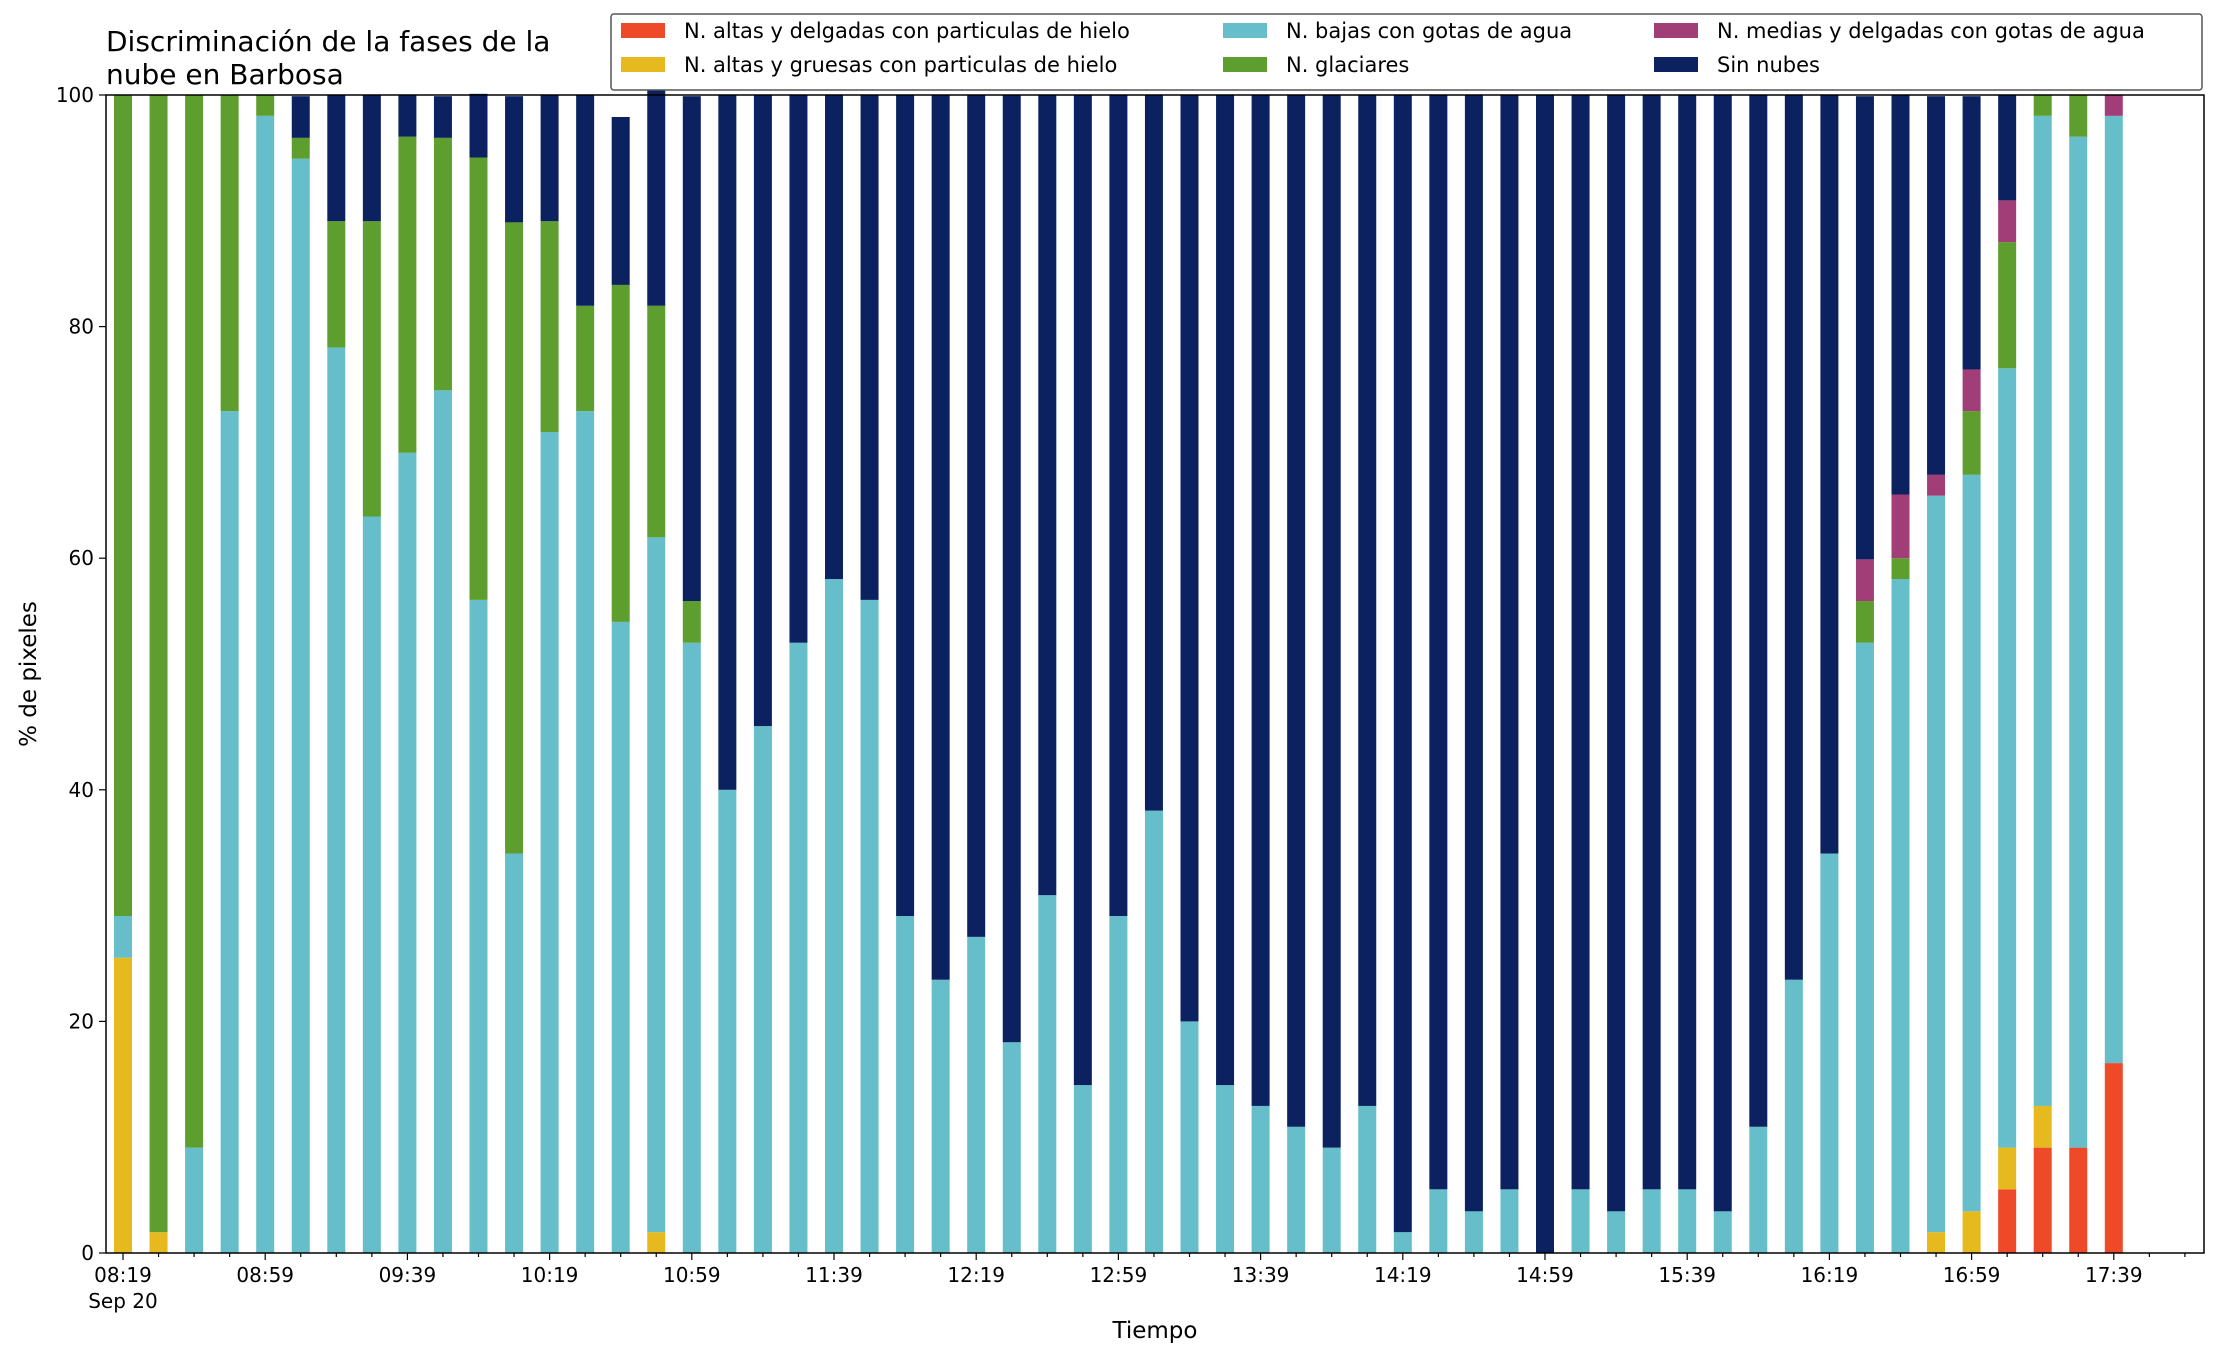  What do you see at coordinates (1155, 1331) in the screenshot?
I see `x-axis-label: Tiempo` at bounding box center [1155, 1331].